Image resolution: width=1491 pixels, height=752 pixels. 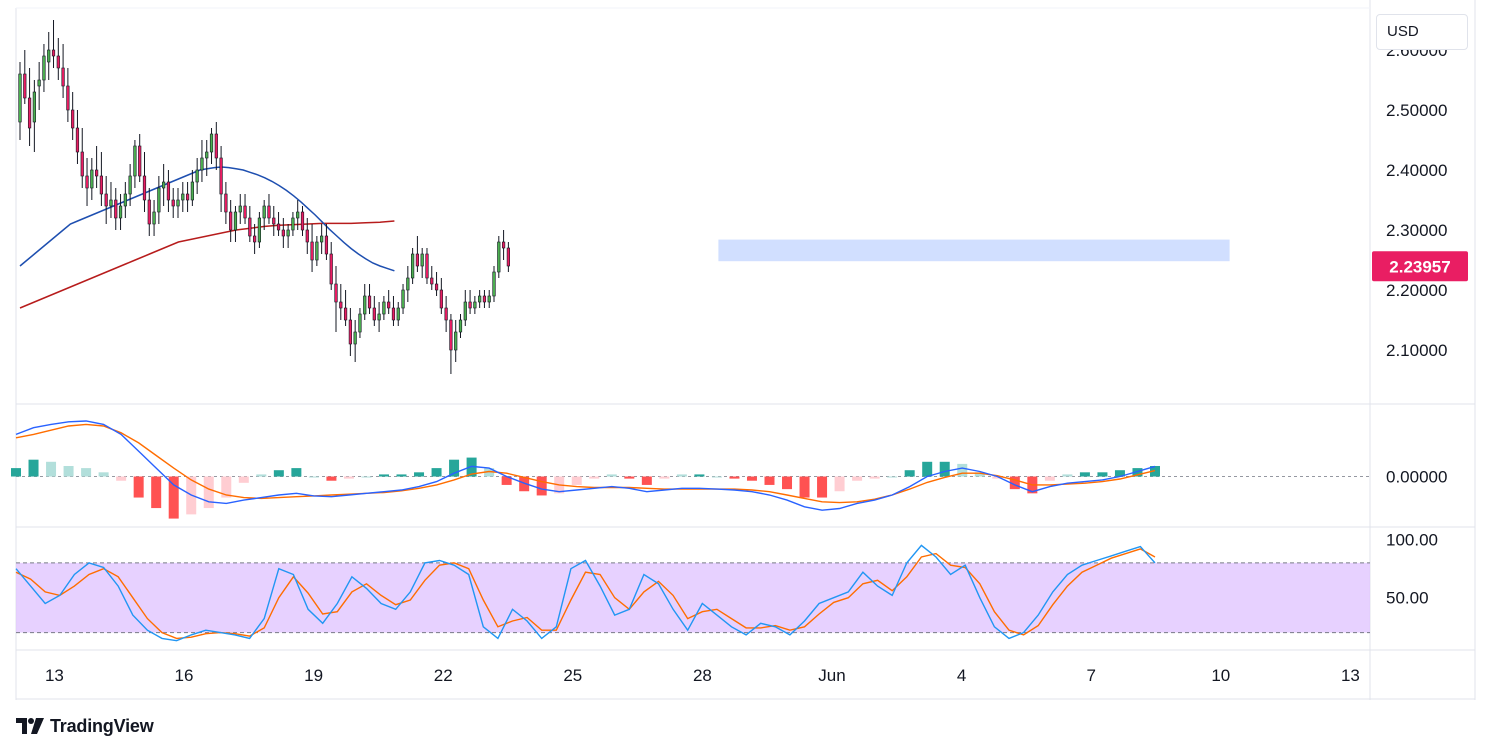 What do you see at coordinates (702, 675) in the screenshot?
I see `time-axis: 13 16 19 22 25 28 Jun 4 7 10 13` at bounding box center [702, 675].